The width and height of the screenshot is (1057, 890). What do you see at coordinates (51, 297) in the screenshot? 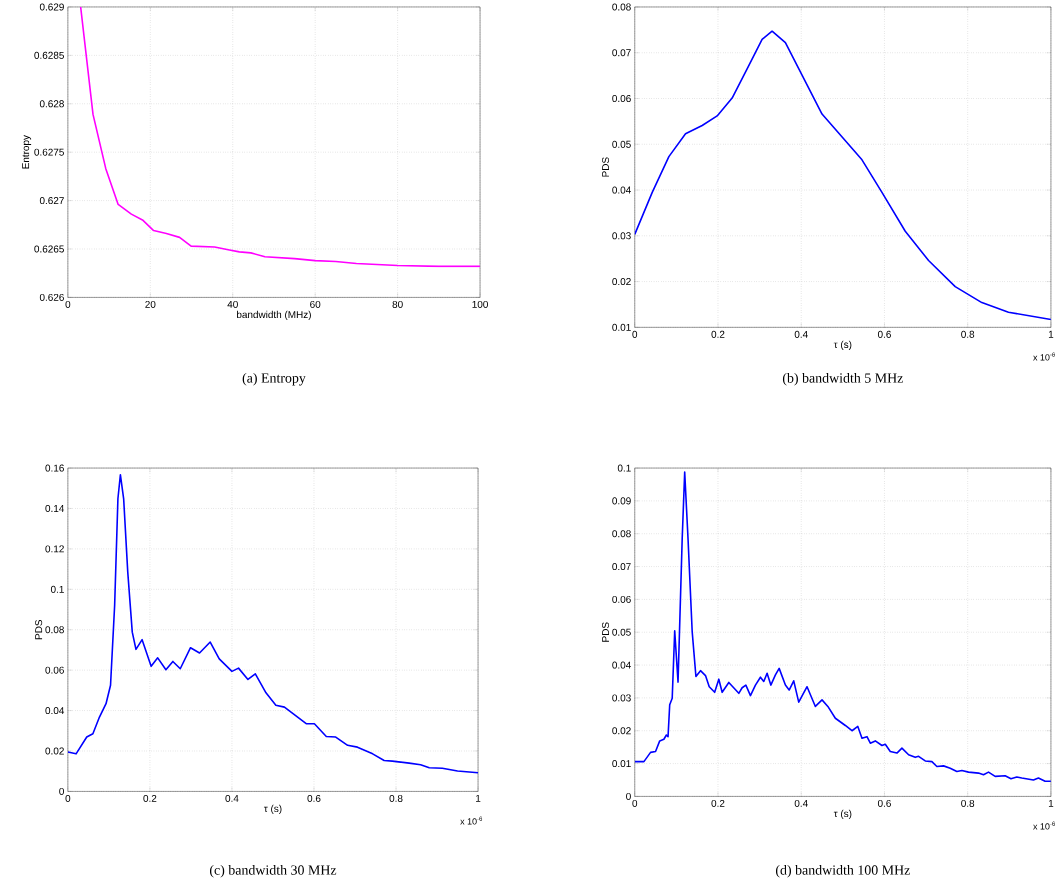
I see `y-tick-label: 0.626` at bounding box center [51, 297].